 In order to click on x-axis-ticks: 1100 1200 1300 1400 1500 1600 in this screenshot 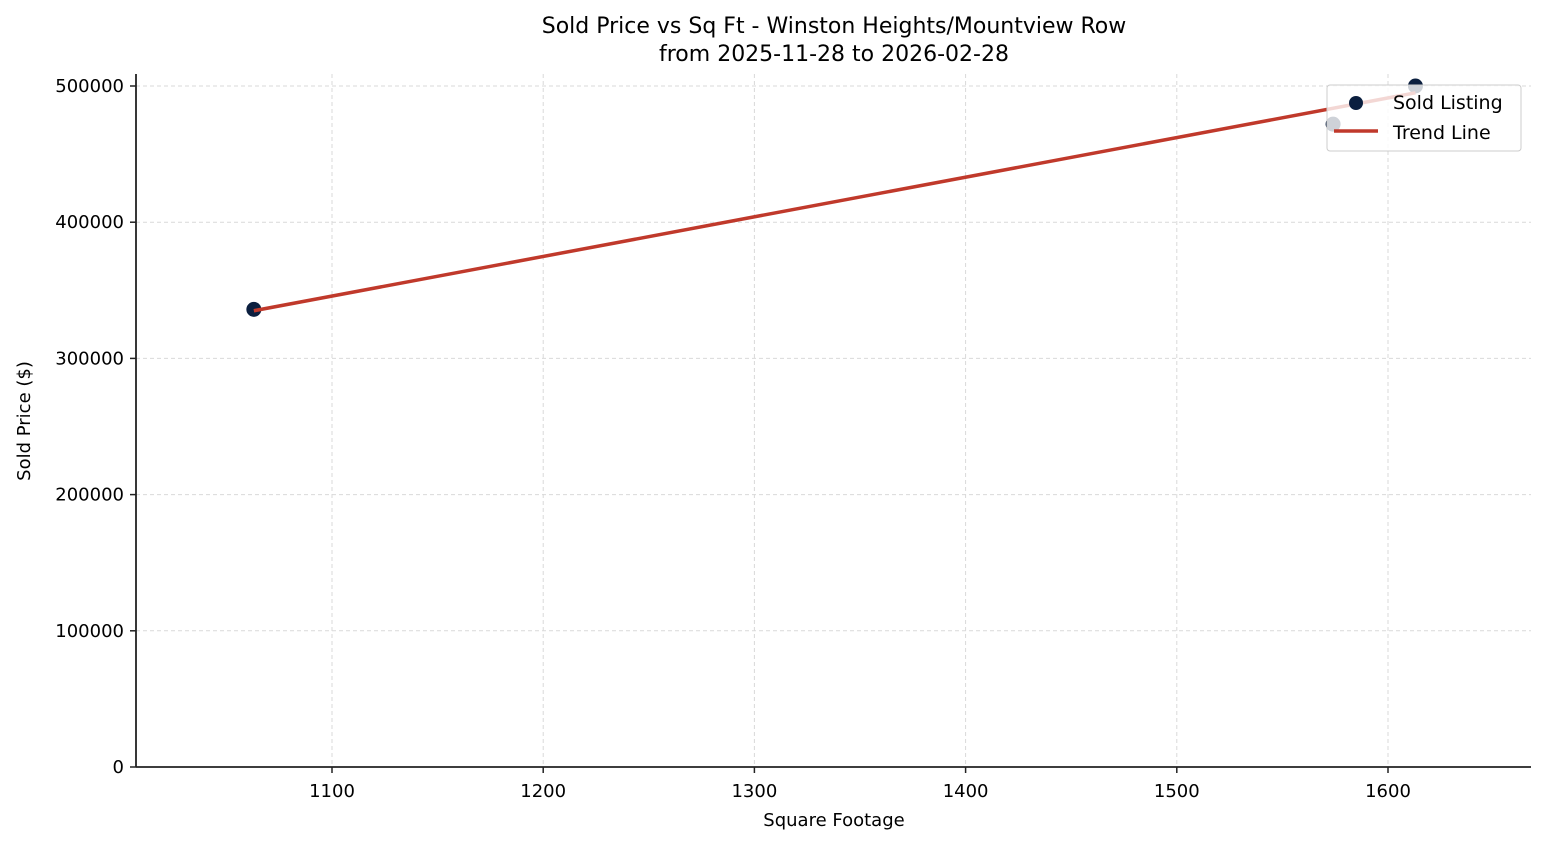, I will do `click(860, 784)`.